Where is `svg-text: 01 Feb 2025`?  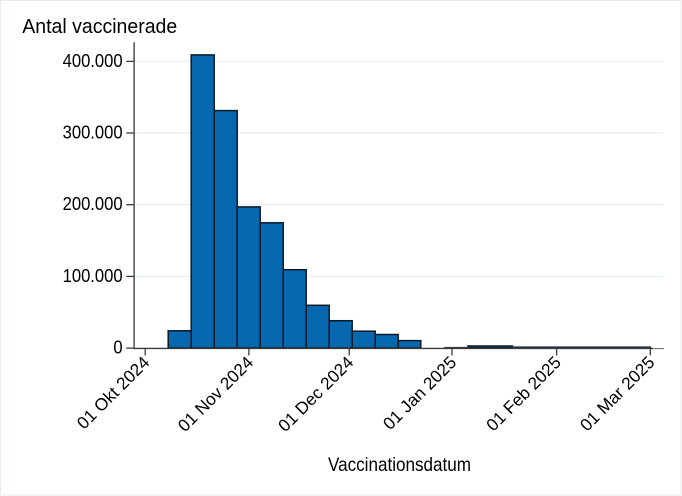
svg-text: 01 Feb 2025 is located at coordinates (523, 393).